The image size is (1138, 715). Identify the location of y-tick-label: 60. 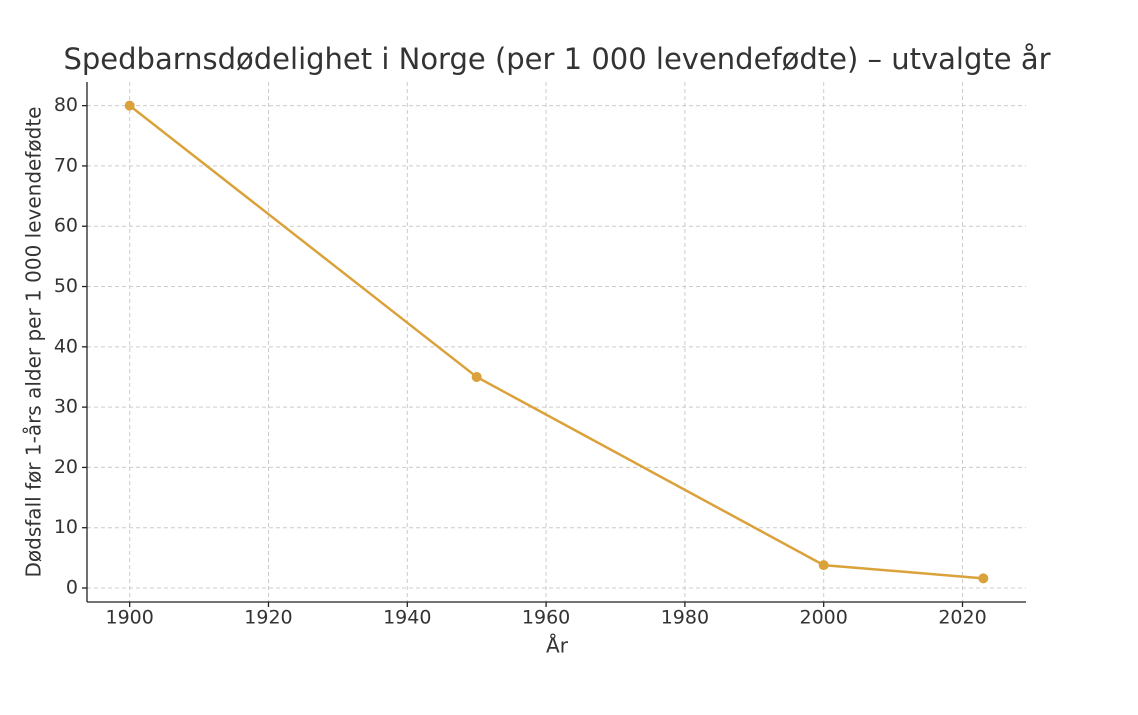
(66, 226).